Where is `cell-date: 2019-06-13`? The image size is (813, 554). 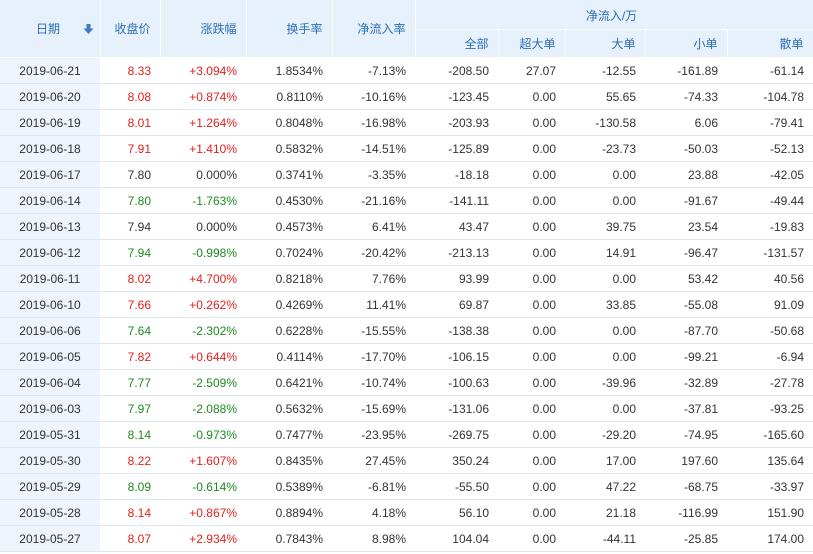
cell-date: 2019-06-13 is located at coordinates (50, 226).